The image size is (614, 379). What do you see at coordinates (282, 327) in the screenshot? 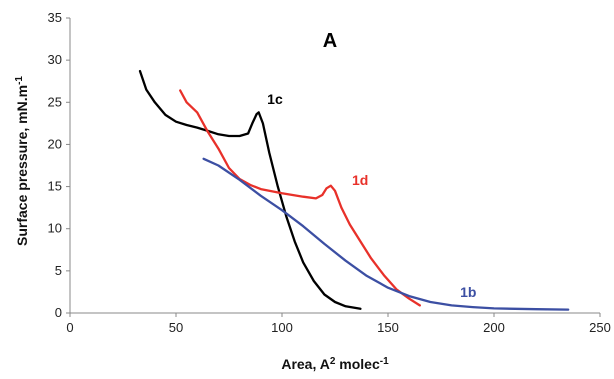
I see `x-tick-label: 100` at bounding box center [282, 327].